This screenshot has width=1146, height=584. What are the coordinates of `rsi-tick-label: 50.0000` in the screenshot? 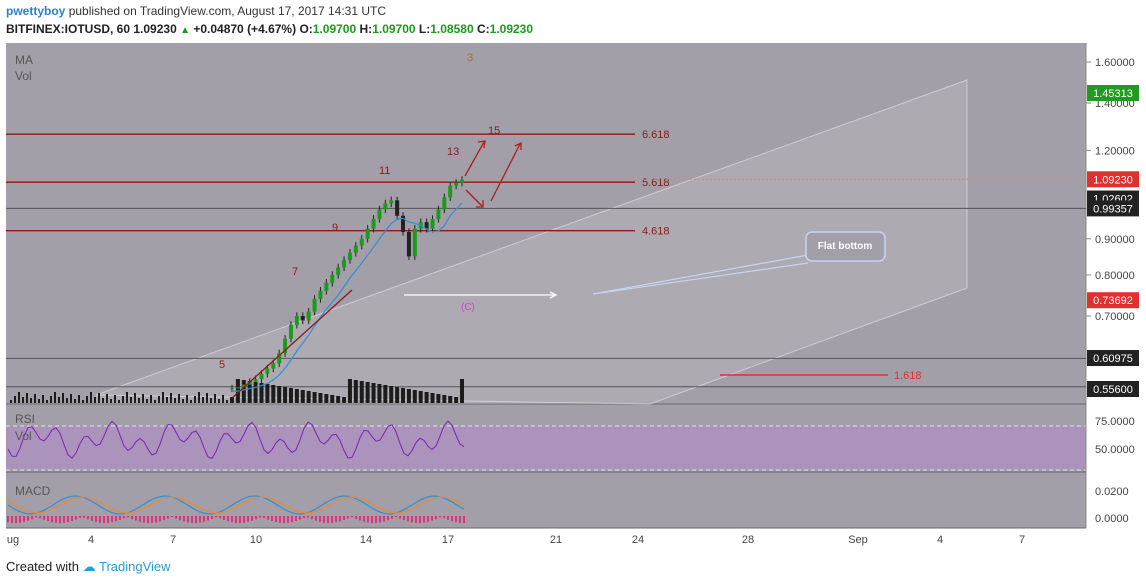 It's located at (1115, 450).